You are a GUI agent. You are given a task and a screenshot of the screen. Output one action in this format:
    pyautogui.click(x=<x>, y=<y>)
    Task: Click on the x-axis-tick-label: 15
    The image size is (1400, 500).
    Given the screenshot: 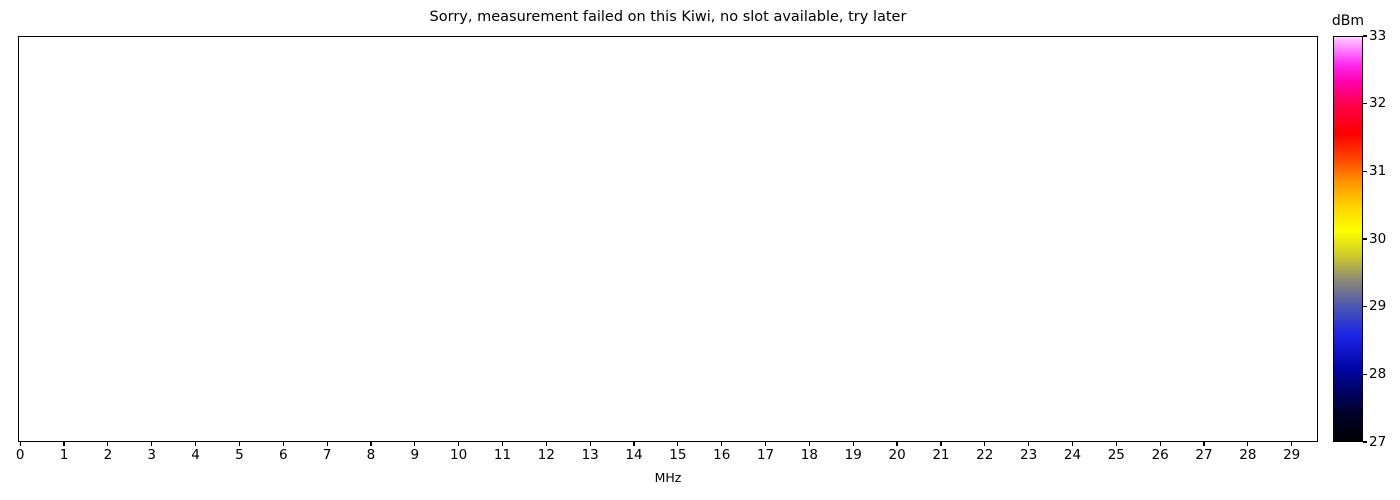 What is the action you would take?
    pyautogui.click(x=678, y=455)
    